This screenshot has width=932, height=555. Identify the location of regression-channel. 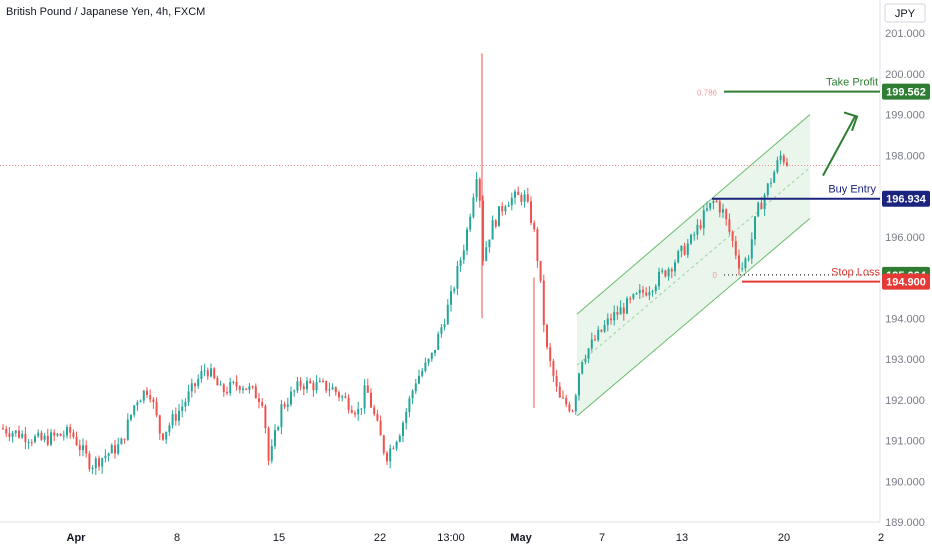
(693, 265).